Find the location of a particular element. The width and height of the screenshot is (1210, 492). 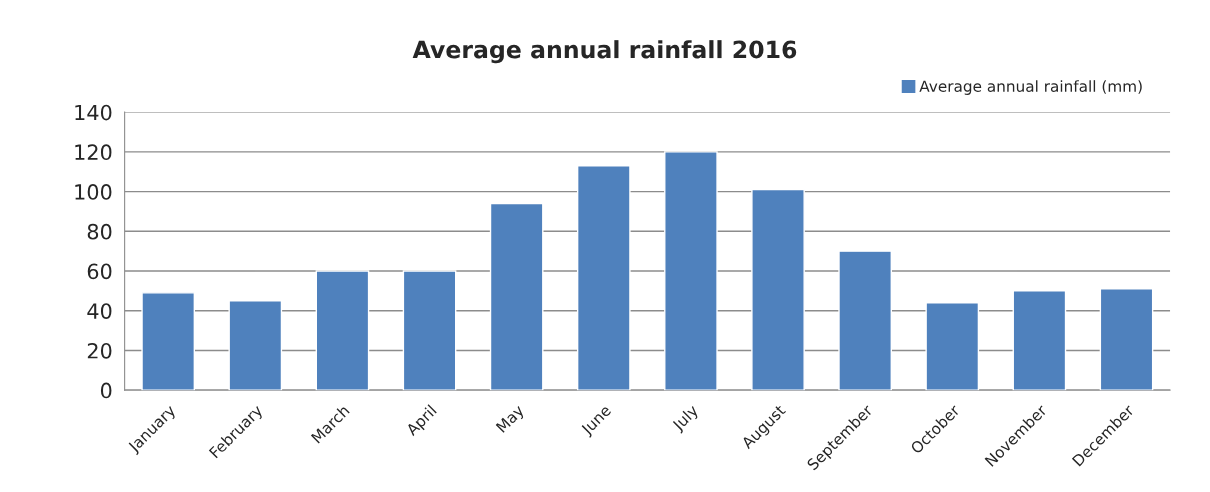

y-tick-label: 40 is located at coordinates (99, 311).